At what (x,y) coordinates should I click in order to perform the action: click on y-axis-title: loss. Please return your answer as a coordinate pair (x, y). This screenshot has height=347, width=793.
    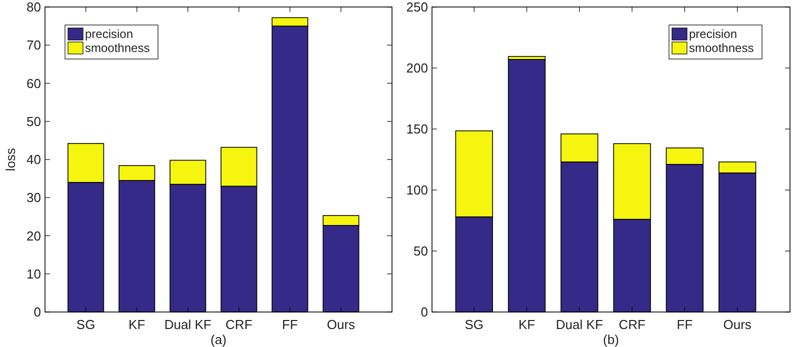
    Looking at the image, I should click on (10, 159).